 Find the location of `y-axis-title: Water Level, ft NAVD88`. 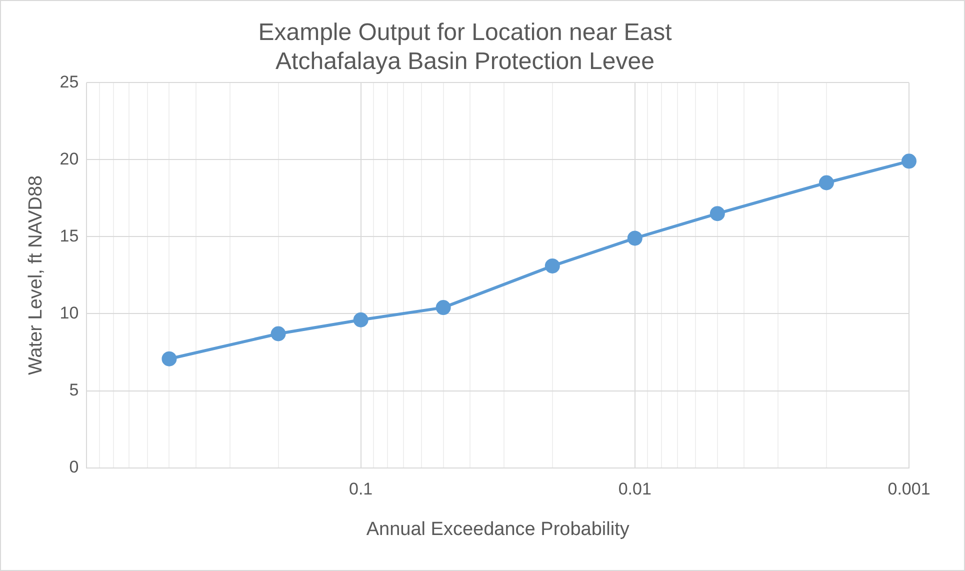

y-axis-title: Water Level, ft NAVD88 is located at coordinates (36, 275).